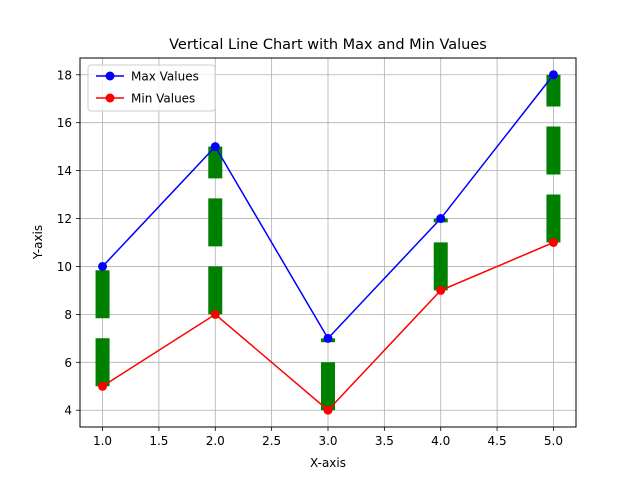  What do you see at coordinates (151, 88) in the screenshot?
I see `legend: Max Values Min Values` at bounding box center [151, 88].